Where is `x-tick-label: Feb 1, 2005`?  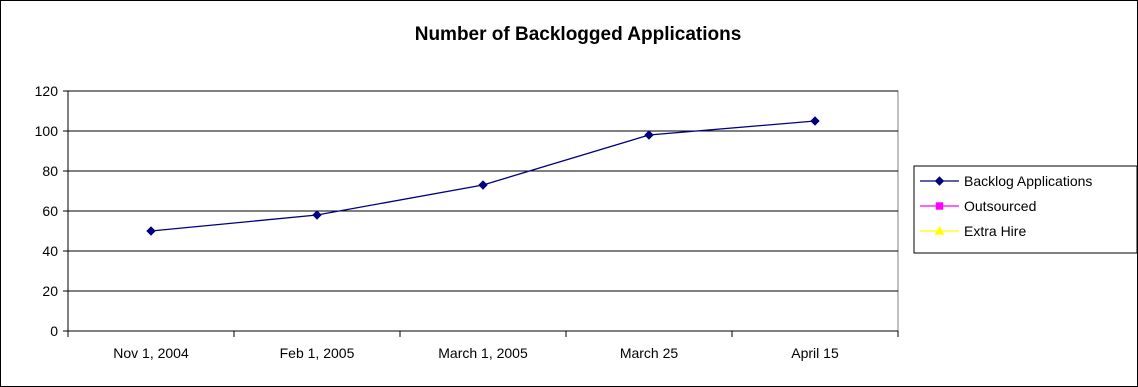
x-tick-label: Feb 1, 2005 is located at coordinates (317, 353).